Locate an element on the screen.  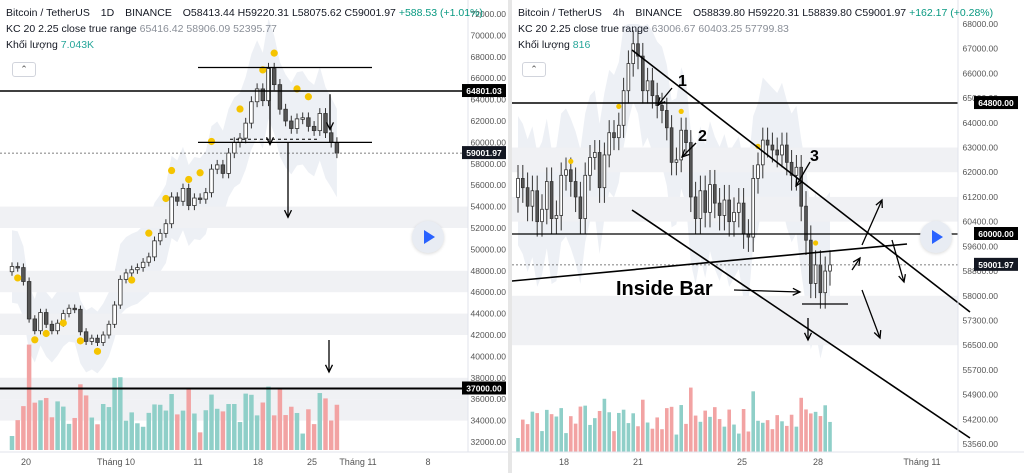
target-arrow-head is located at coordinates (288, 214).